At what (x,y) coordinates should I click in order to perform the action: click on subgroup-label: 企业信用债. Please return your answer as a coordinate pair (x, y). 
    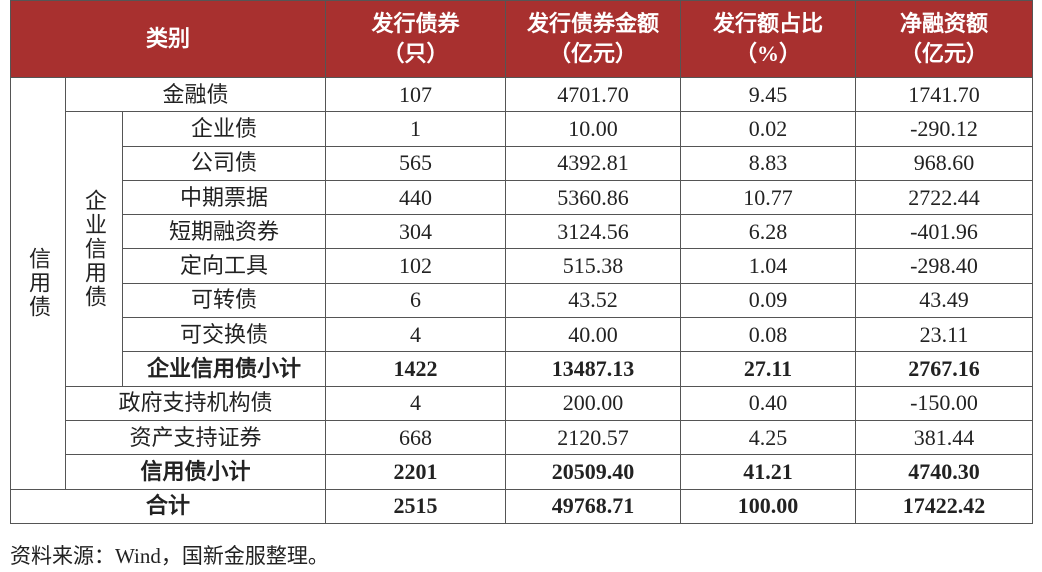
    Looking at the image, I should click on (94, 249).